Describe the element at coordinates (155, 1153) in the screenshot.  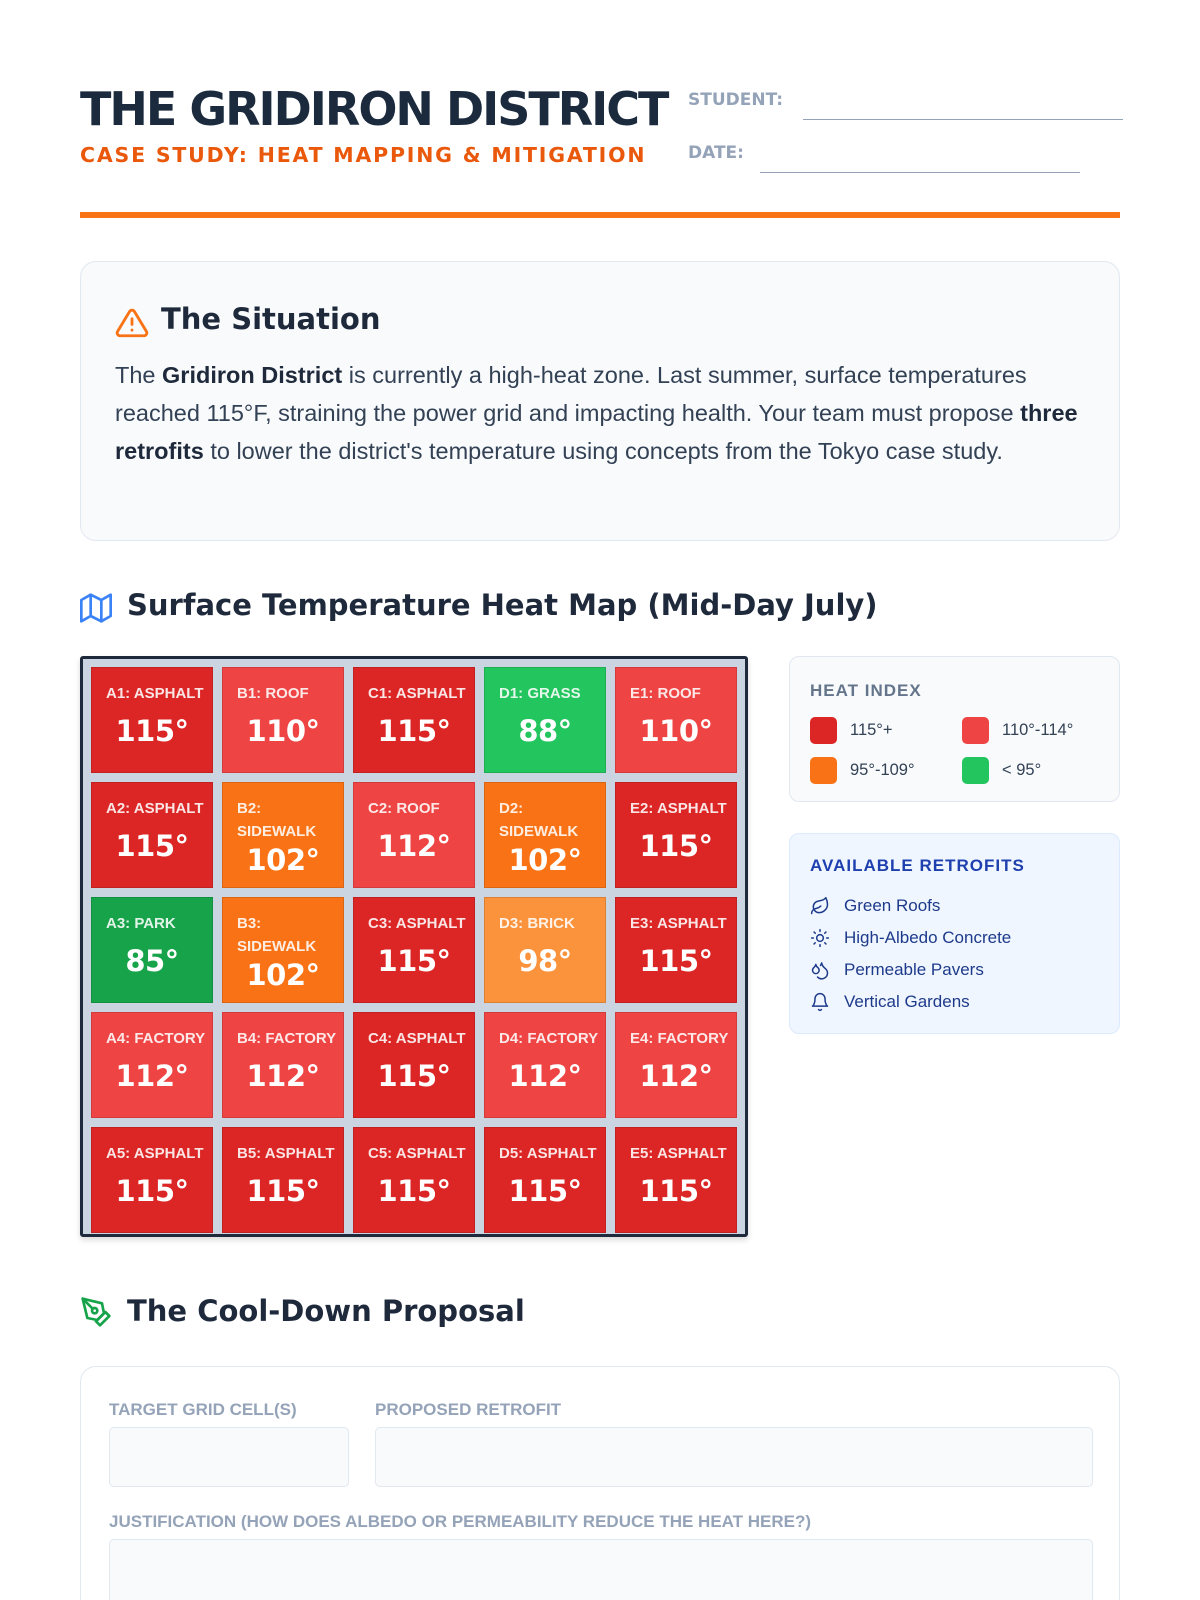
I see `grid-cell-label: A5: ASPHALT` at that location.